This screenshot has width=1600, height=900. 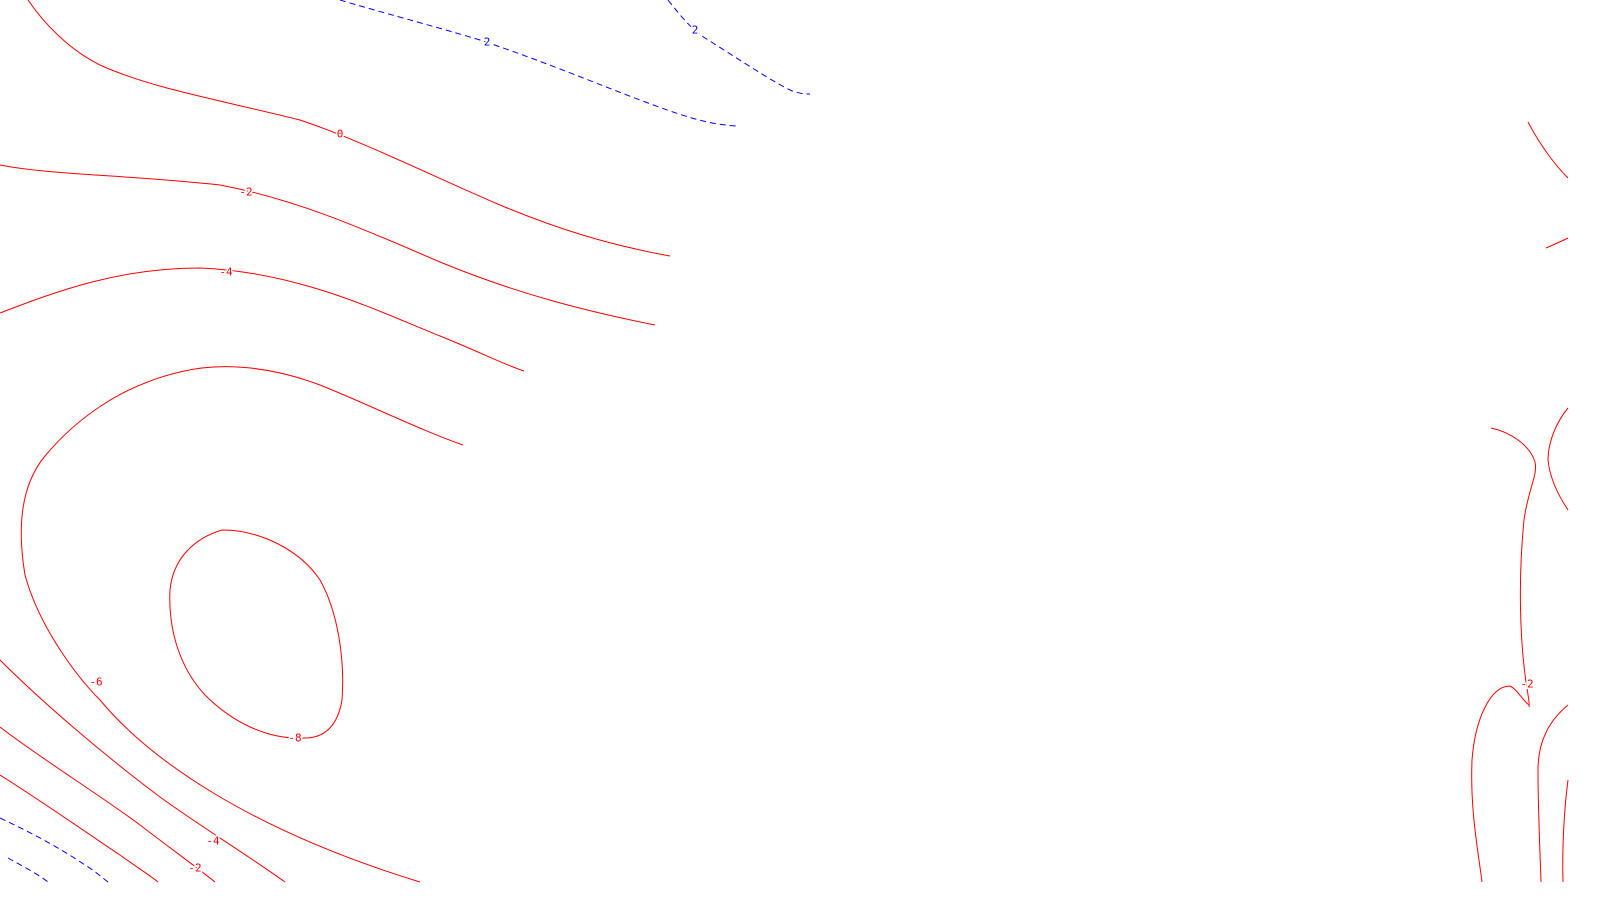 What do you see at coordinates (256, 634) in the screenshot?
I see `contour-m8` at bounding box center [256, 634].